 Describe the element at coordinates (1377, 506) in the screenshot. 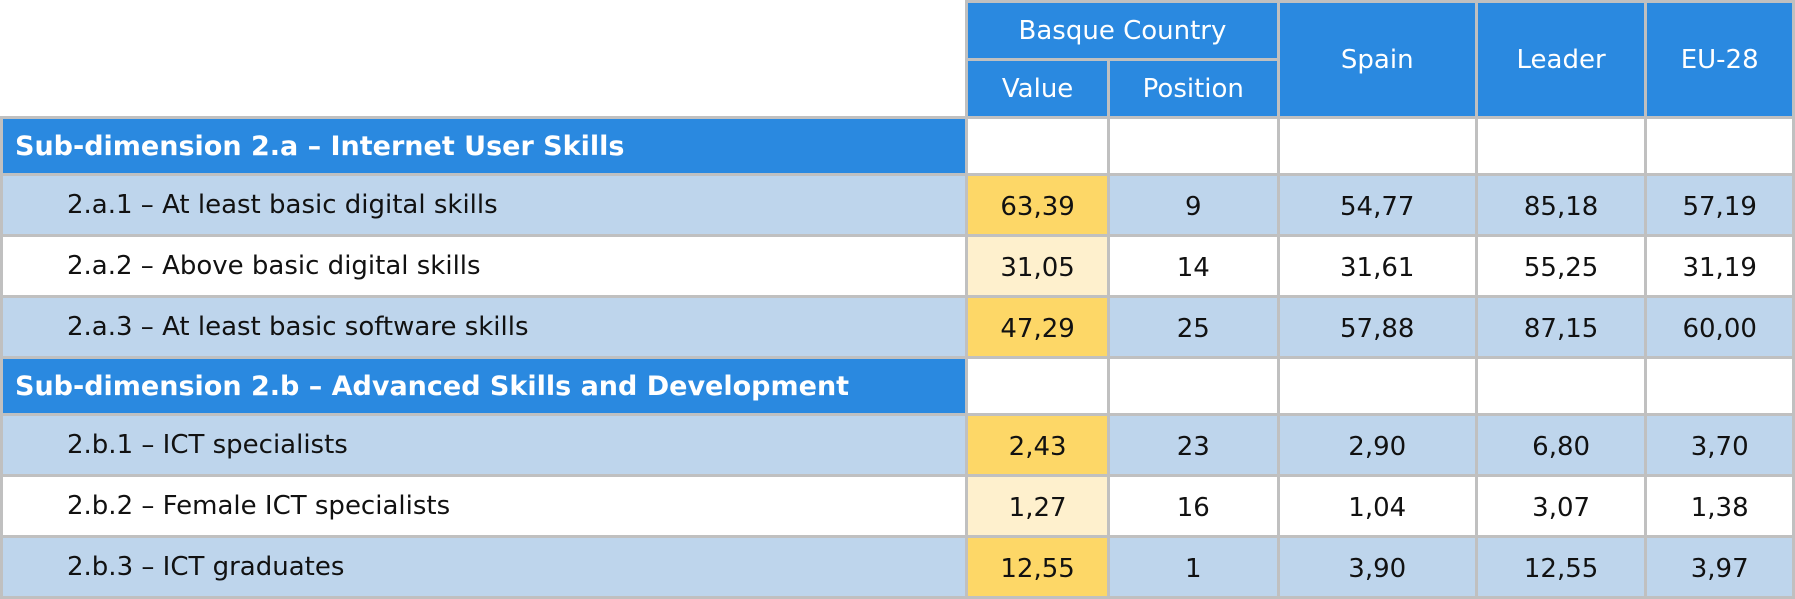

I see `spain-value: 1,04` at that location.